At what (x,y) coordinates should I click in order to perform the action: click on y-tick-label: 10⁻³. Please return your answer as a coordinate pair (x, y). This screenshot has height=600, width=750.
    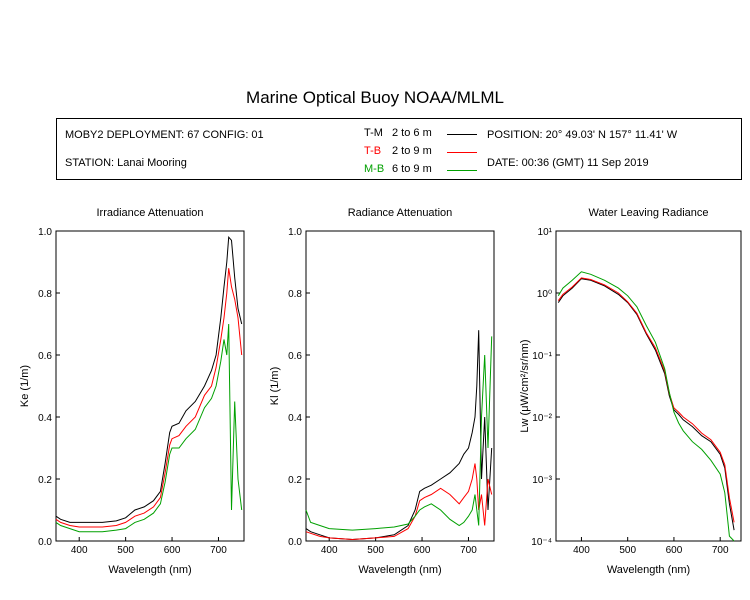
    Looking at the image, I should click on (542, 480).